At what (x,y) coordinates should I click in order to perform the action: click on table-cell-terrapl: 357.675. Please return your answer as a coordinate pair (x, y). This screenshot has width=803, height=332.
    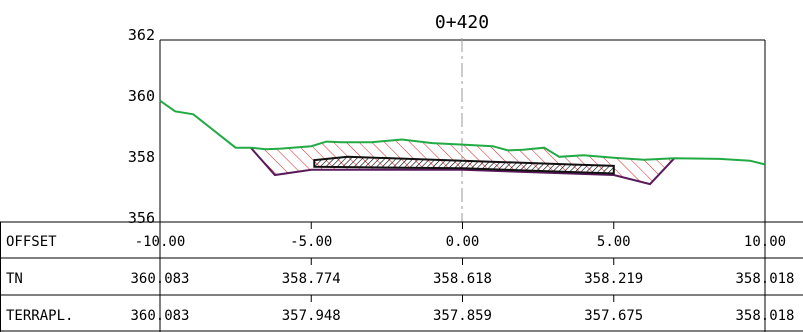
    Looking at the image, I should click on (613, 316).